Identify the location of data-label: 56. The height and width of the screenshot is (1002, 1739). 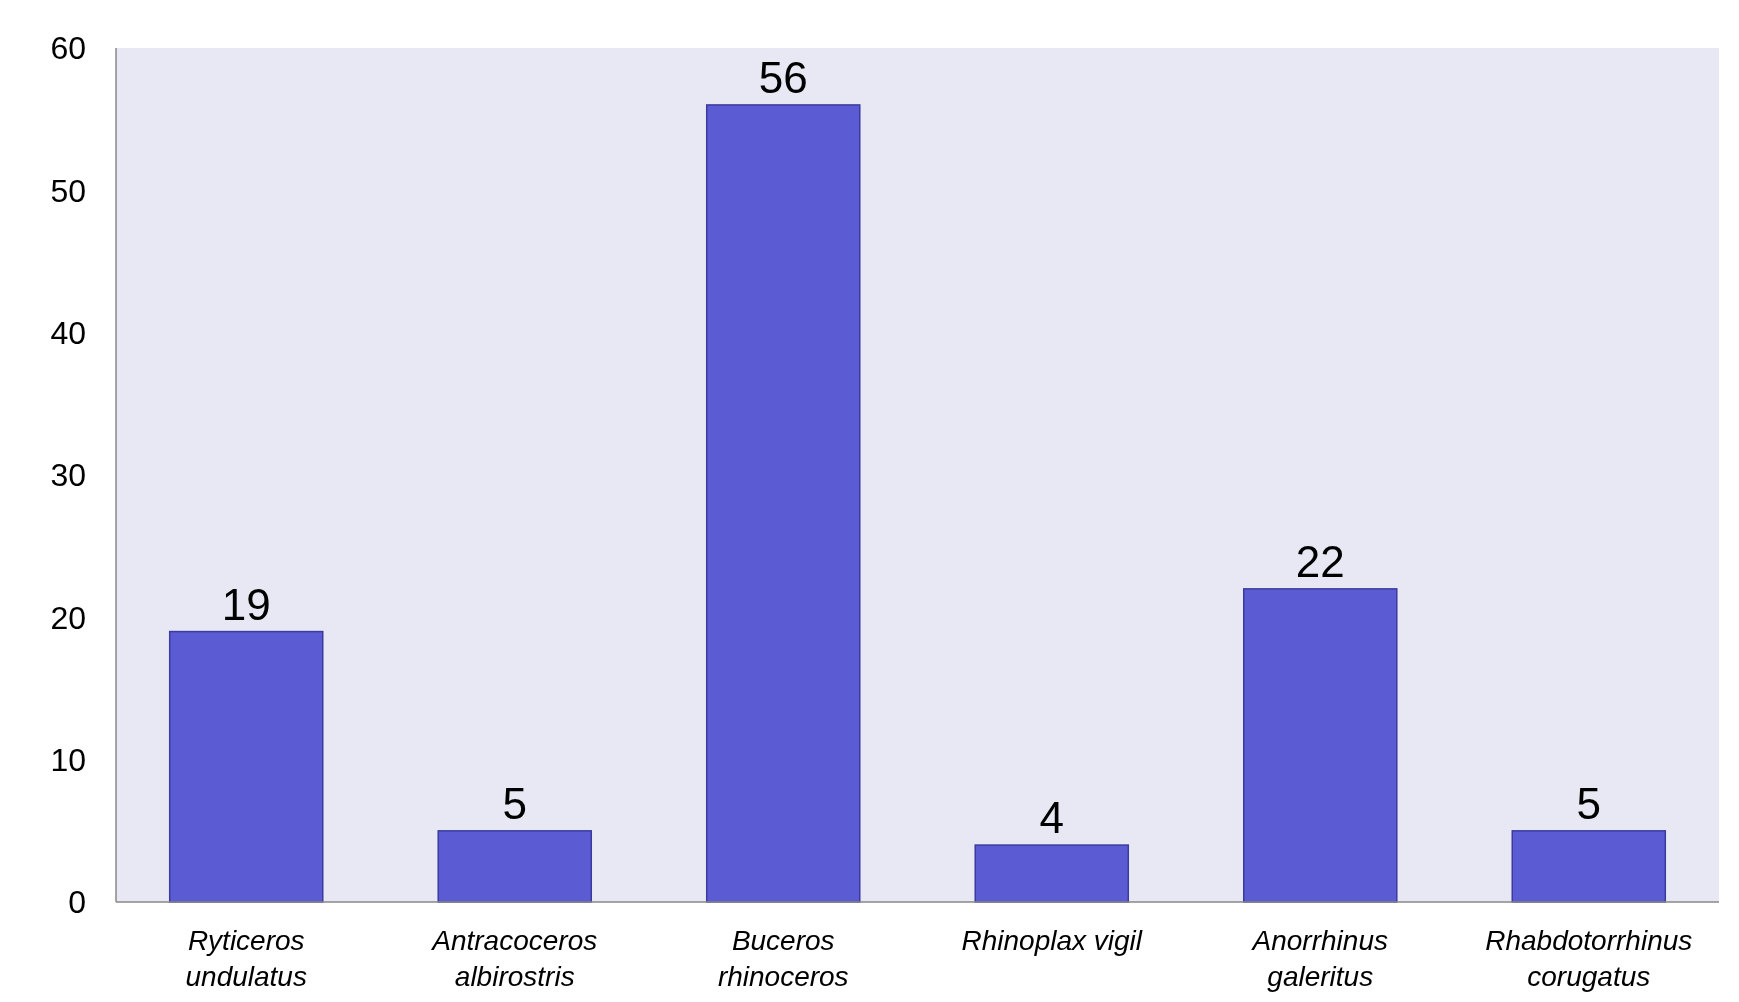
(783, 77).